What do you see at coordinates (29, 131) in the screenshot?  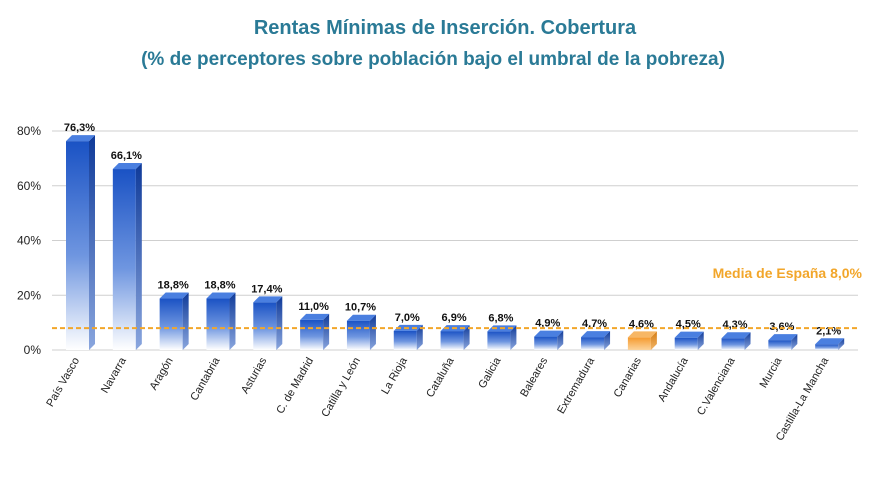 I see `y-tick-label: 80%` at bounding box center [29, 131].